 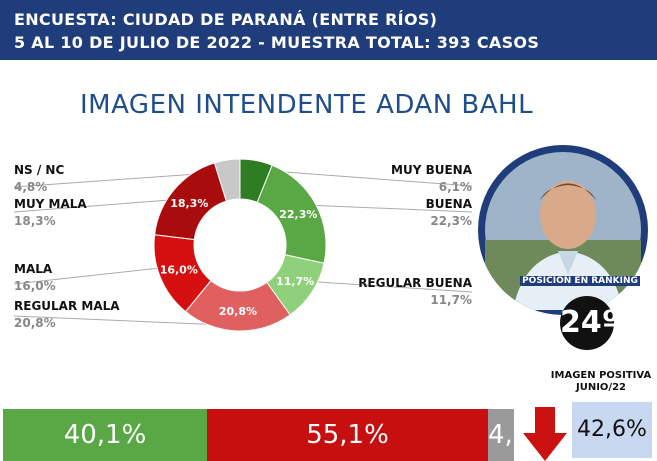 I want to click on donut-slice-label: 20,8%, so click(x=238, y=311).